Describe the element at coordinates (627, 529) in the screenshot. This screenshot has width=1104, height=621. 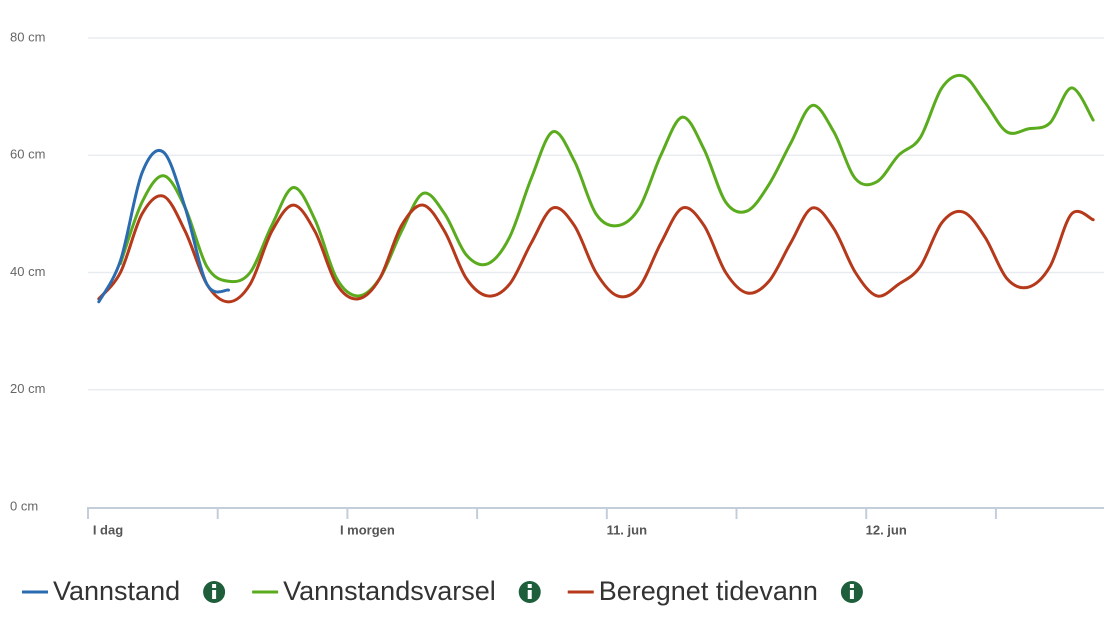
I see `x-tick-label: 11. jun` at that location.